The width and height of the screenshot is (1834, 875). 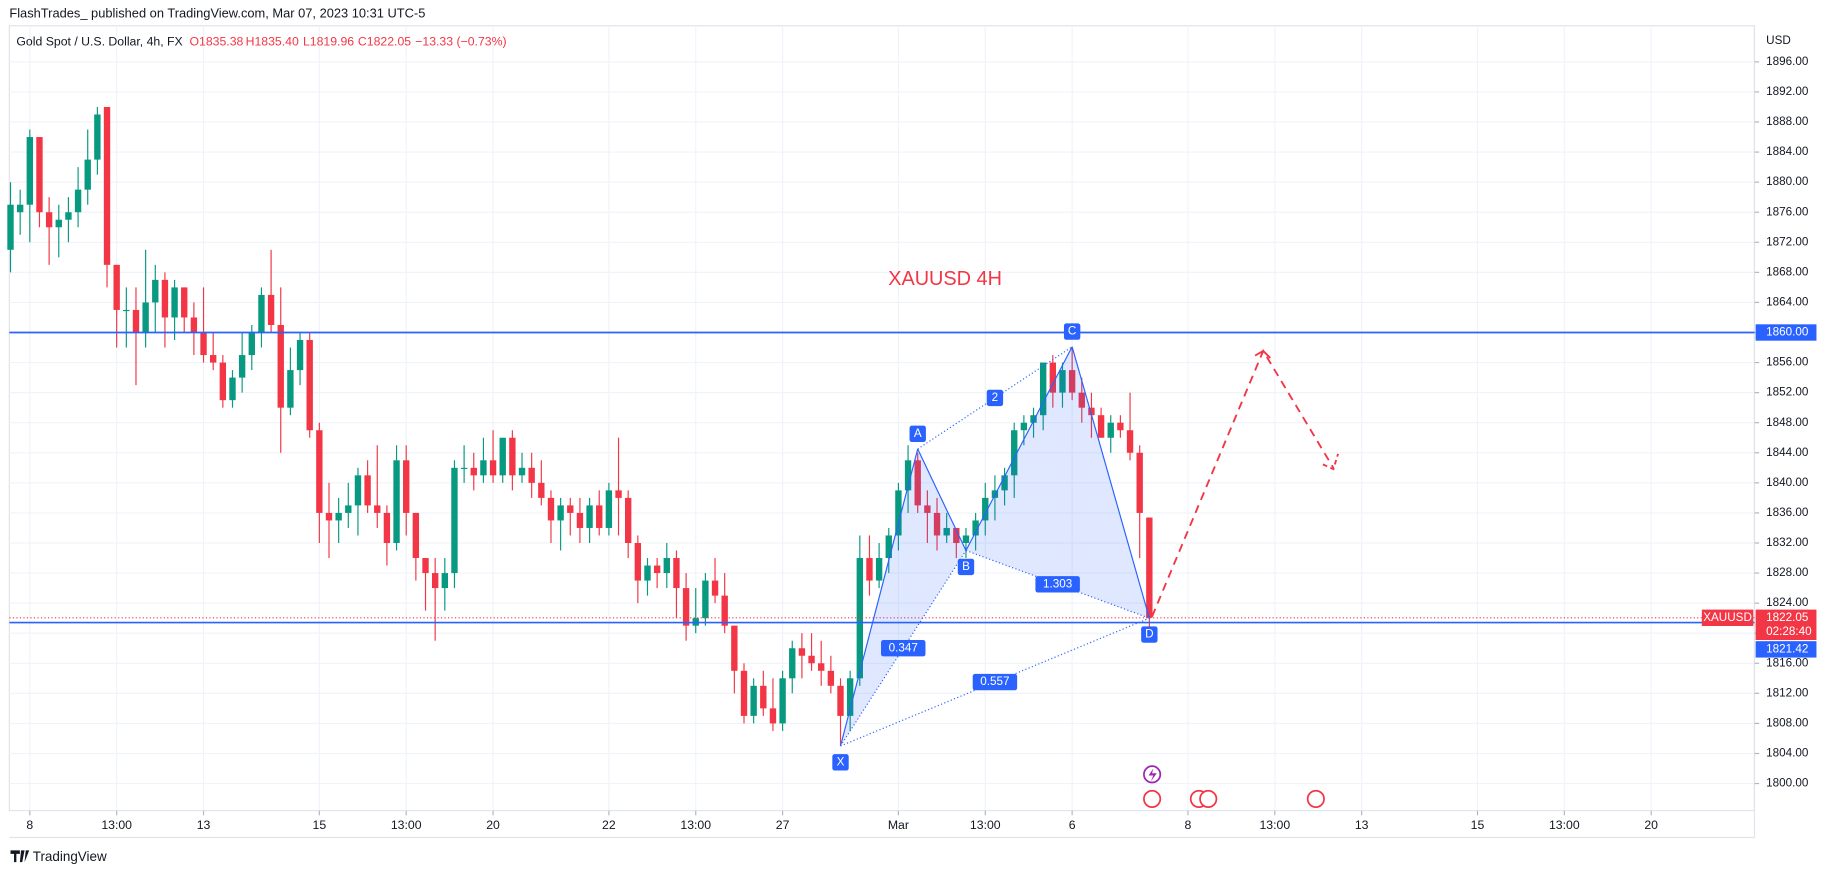 I want to click on y-tick-label: 1828.00, so click(x=1787, y=572).